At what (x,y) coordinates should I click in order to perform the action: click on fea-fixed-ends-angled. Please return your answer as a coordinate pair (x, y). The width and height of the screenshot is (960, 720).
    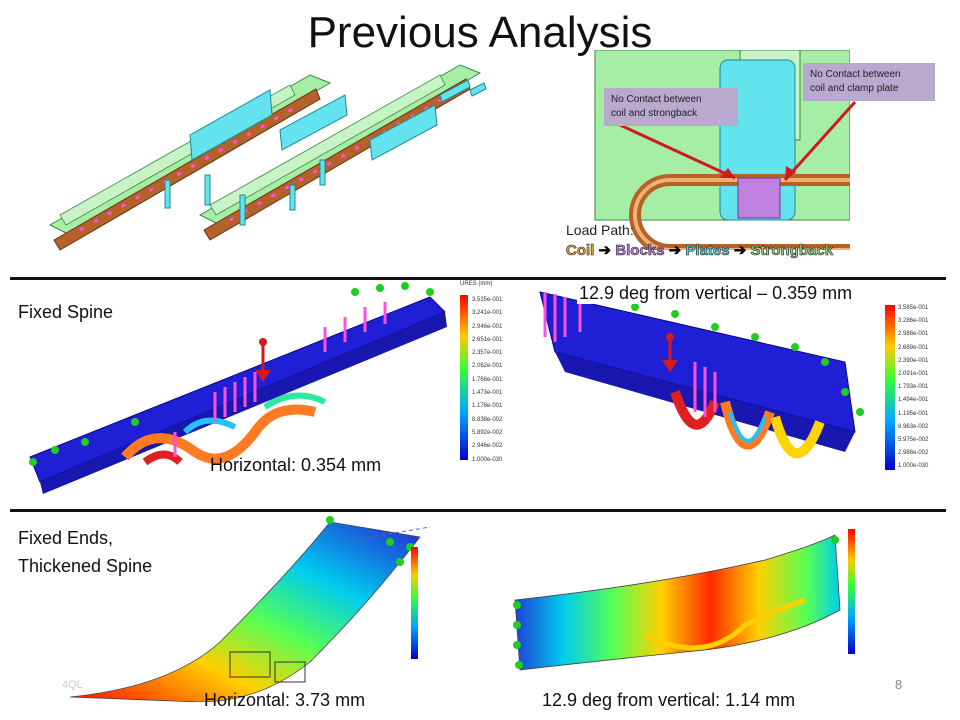
    Looking at the image, I should click on (677, 602).